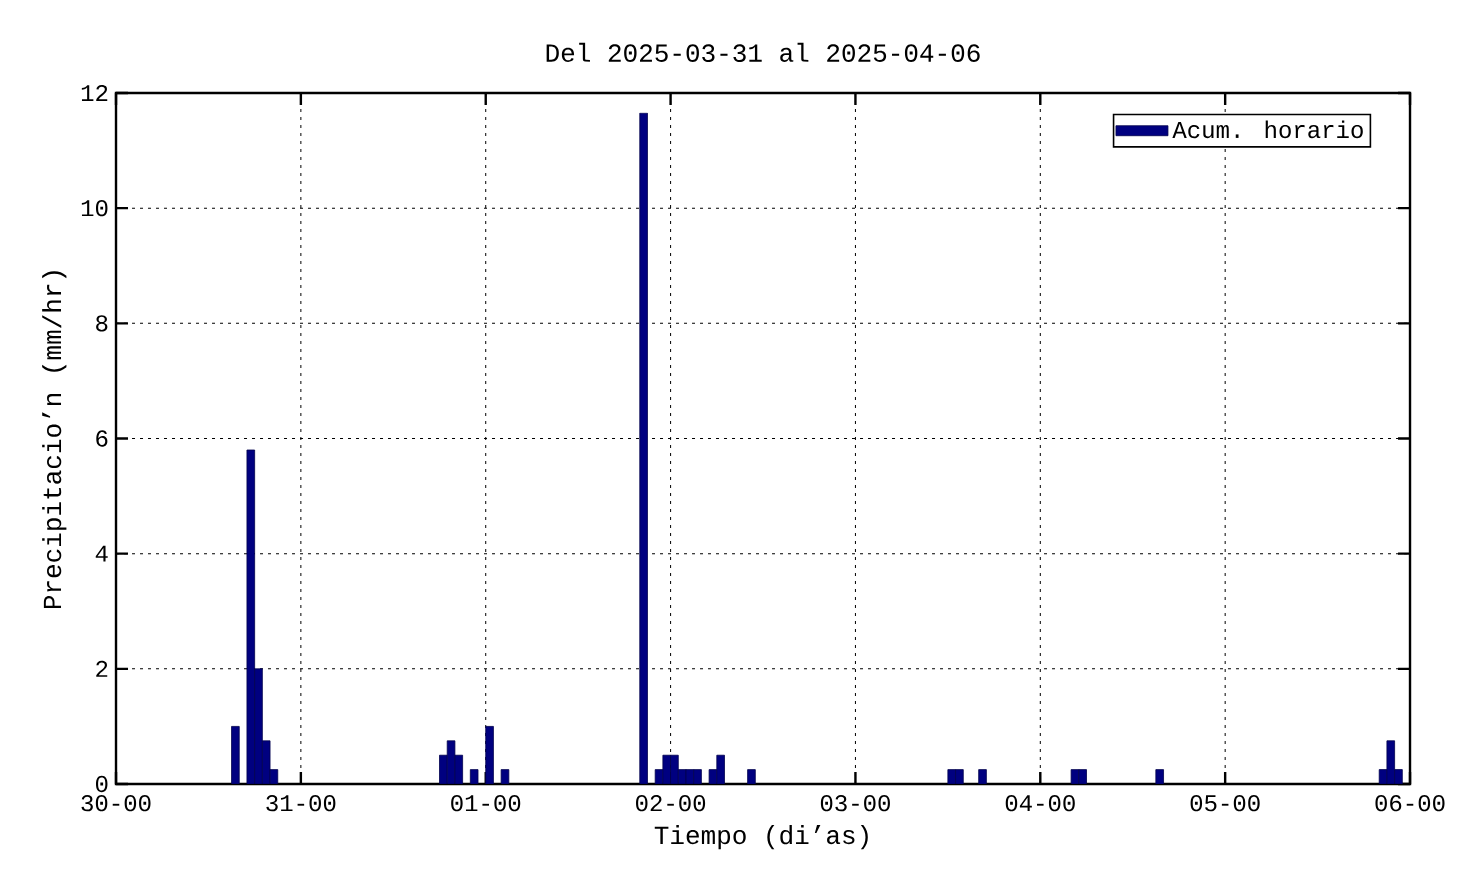  What do you see at coordinates (102, 323) in the screenshot?
I see `y-tick-label: 8` at bounding box center [102, 323].